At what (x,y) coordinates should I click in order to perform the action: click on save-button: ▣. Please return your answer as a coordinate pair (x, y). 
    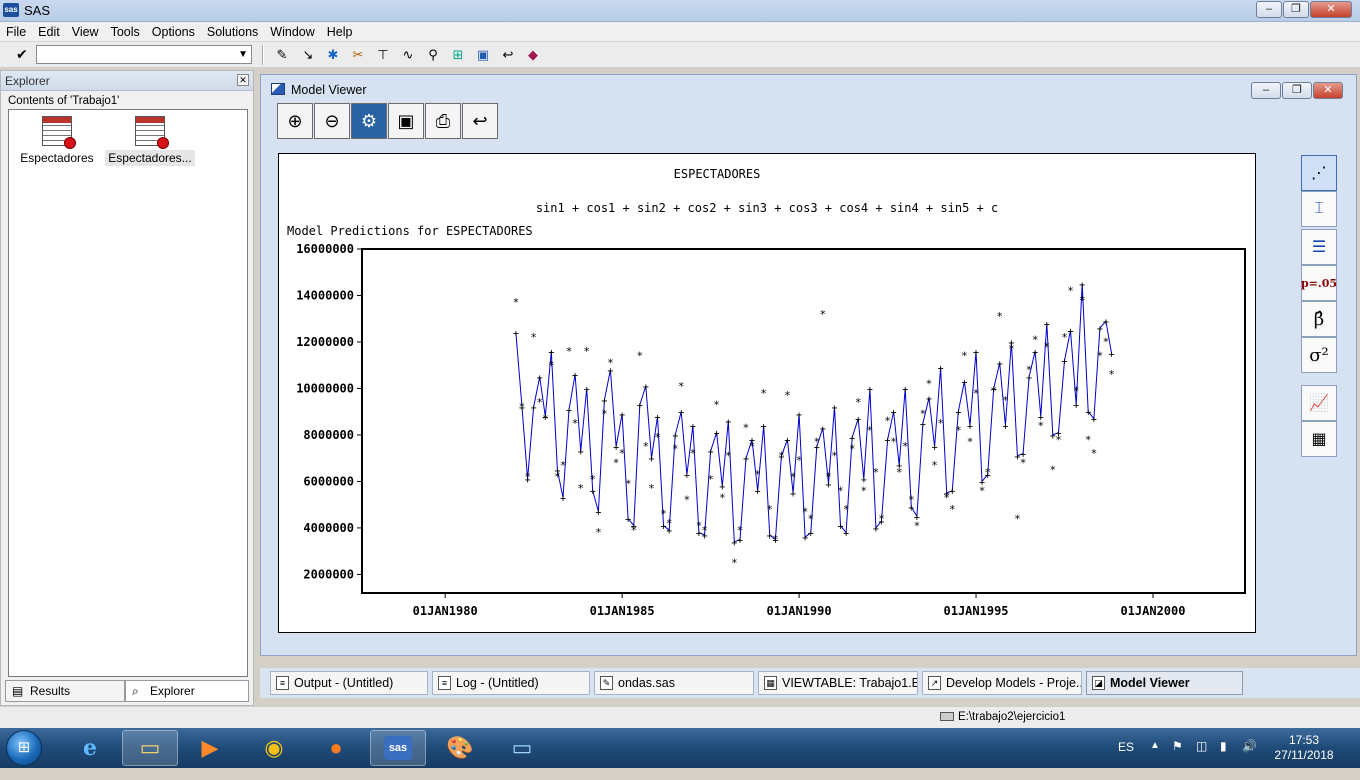
    Looking at the image, I should click on (406, 121).